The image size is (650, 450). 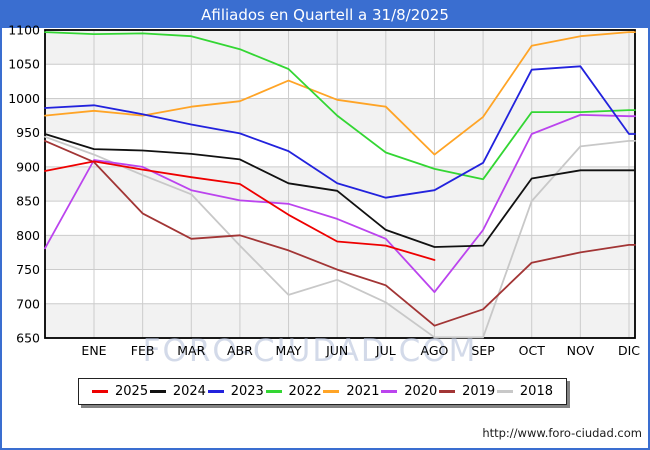 I want to click on legend-dash-2018, so click(x=504, y=391).